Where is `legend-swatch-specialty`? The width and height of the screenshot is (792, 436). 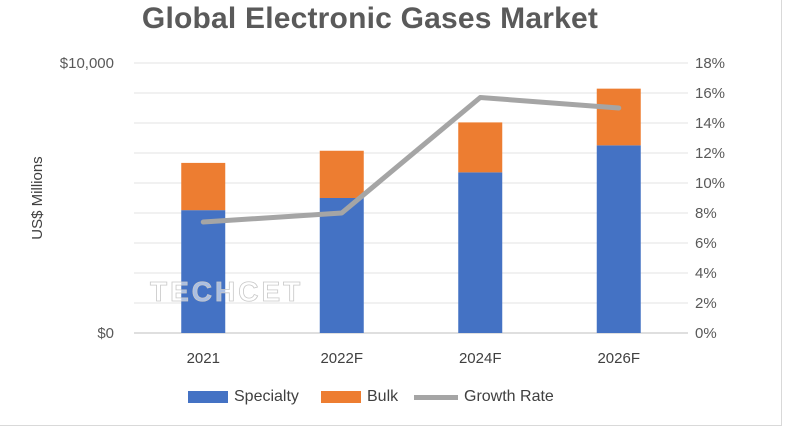 legend-swatch-specialty is located at coordinates (208, 397).